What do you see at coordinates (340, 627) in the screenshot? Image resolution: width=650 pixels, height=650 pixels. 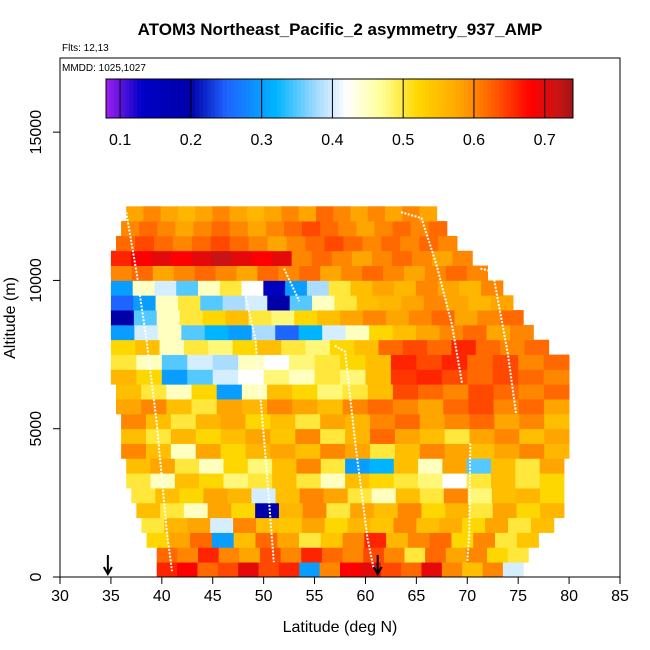 I see `x-axis-label: Latitude (deg N)` at bounding box center [340, 627].